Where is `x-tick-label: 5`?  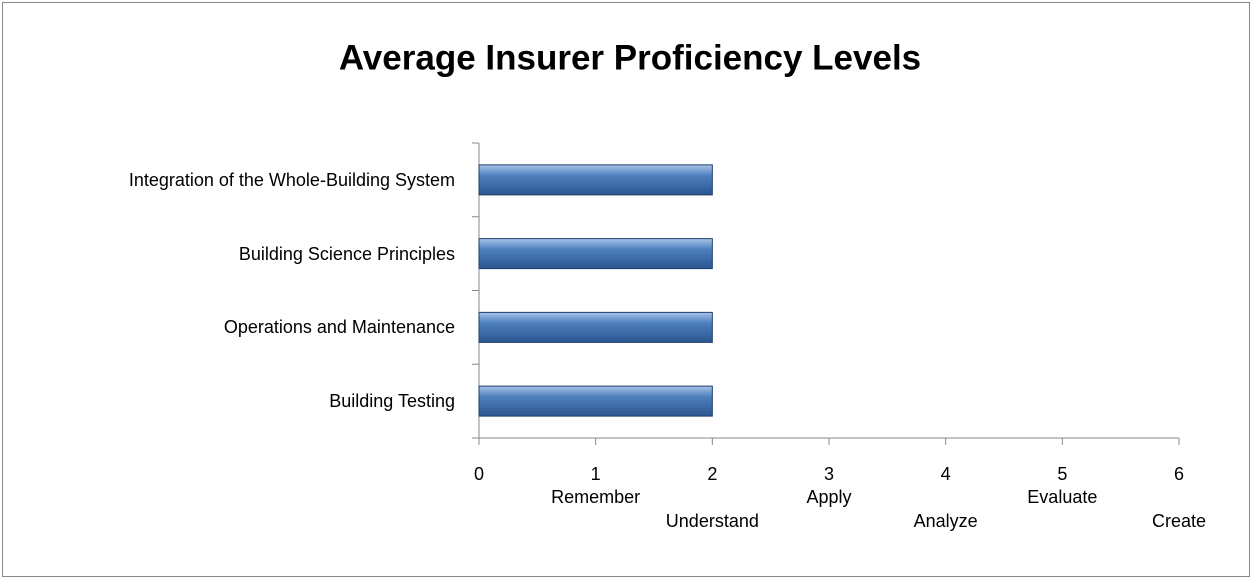
x-tick-label: 5 is located at coordinates (1062, 474).